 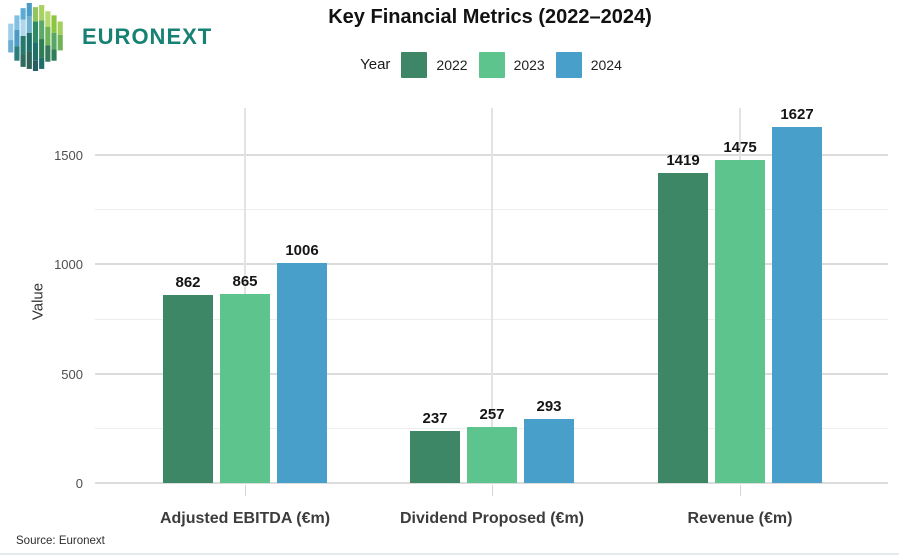 I want to click on legend: Year 2022 2023 2024, so click(x=491, y=64).